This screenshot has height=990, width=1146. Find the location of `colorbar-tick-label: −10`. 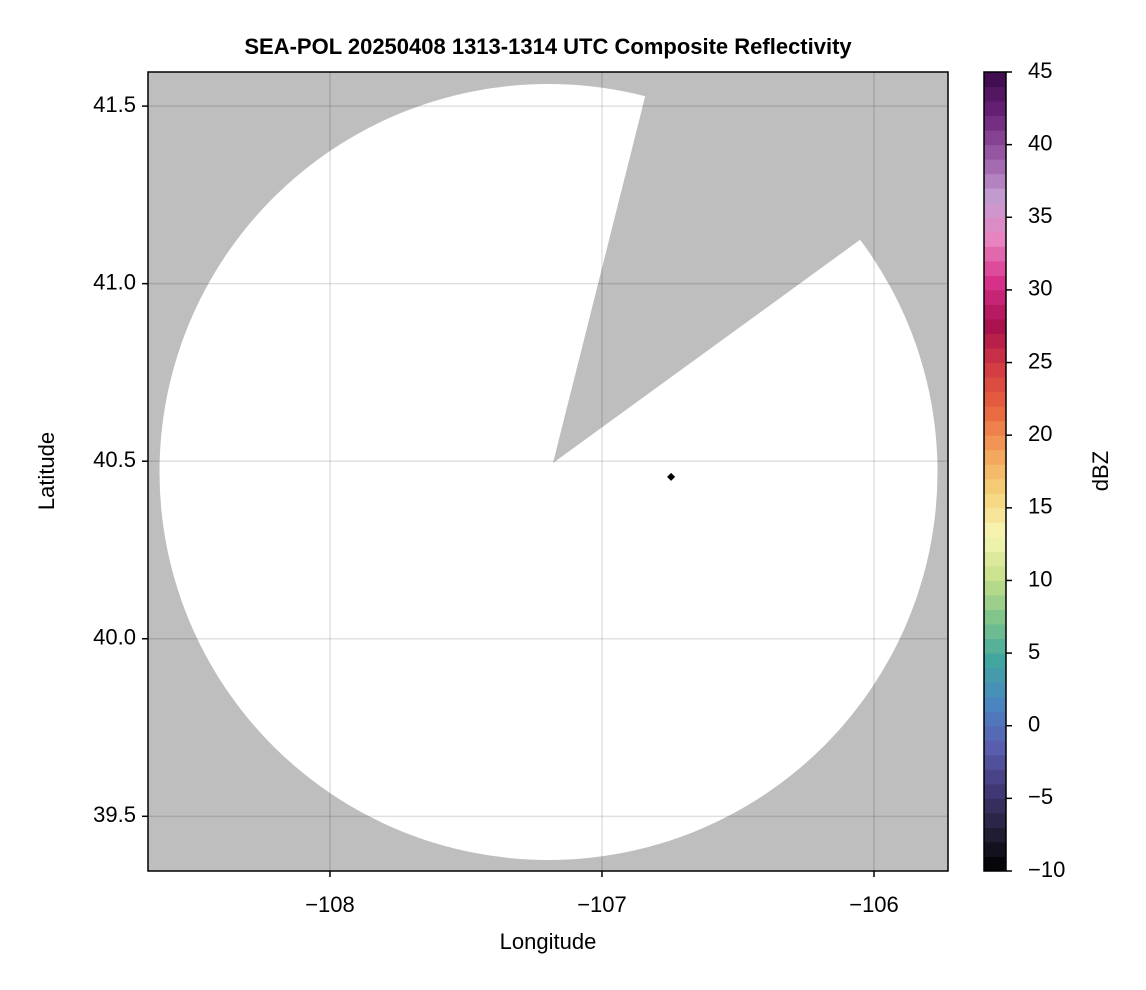

colorbar-tick-label: −10 is located at coordinates (1046, 869).